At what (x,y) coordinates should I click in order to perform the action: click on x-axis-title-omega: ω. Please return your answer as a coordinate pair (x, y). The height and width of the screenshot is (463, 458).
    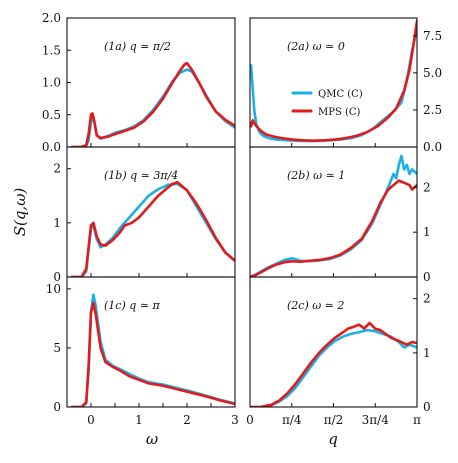
    Looking at the image, I should click on (152, 439).